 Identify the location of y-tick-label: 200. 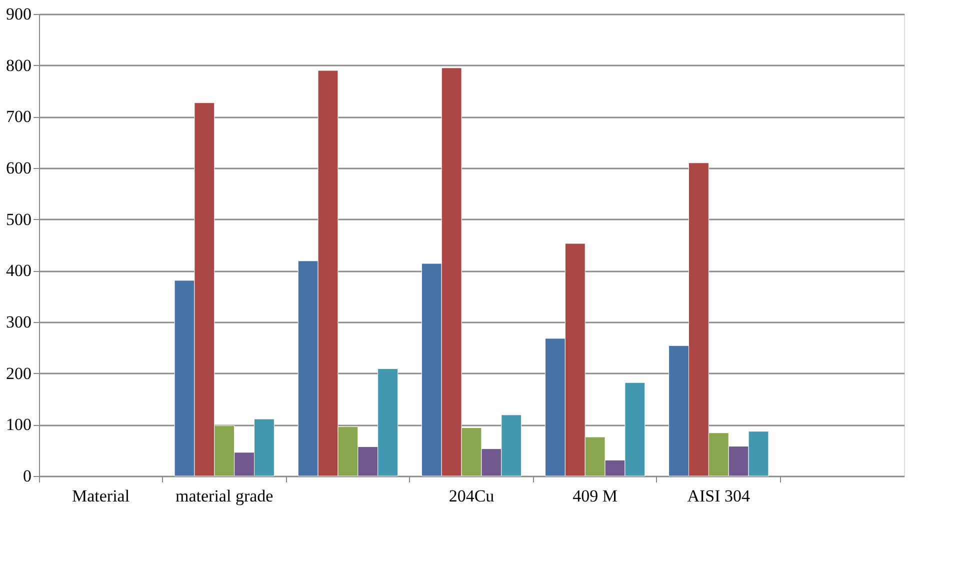
(19, 373).